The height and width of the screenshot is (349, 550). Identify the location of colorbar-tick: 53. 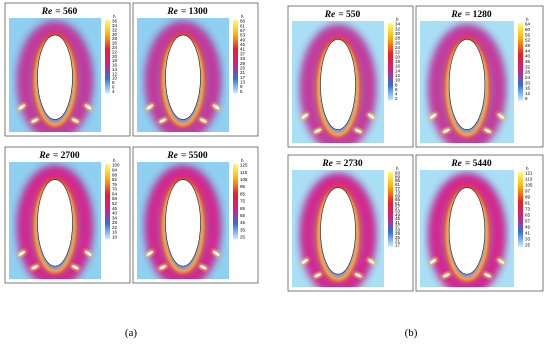
(398, 210).